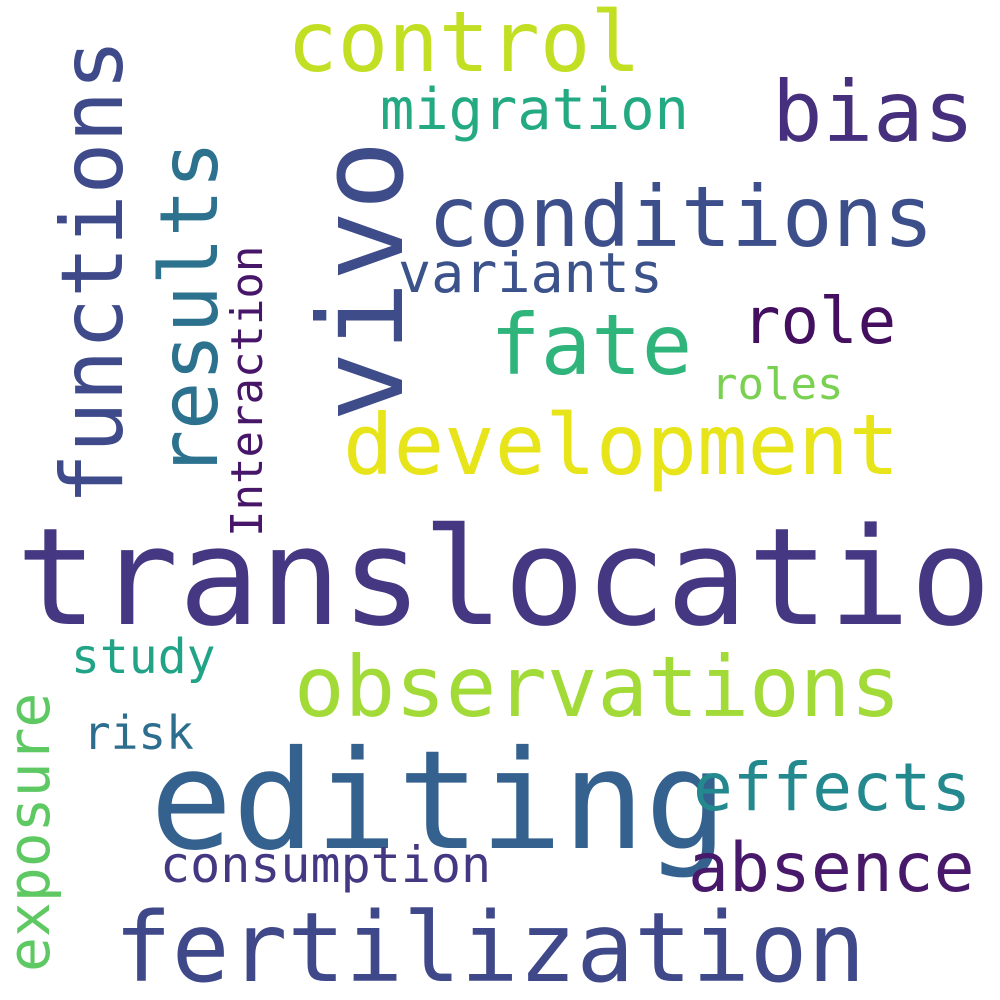 This screenshot has width=1000, height=1000. Describe the element at coordinates (621, 445) in the screenshot. I see `word-development: development` at that location.